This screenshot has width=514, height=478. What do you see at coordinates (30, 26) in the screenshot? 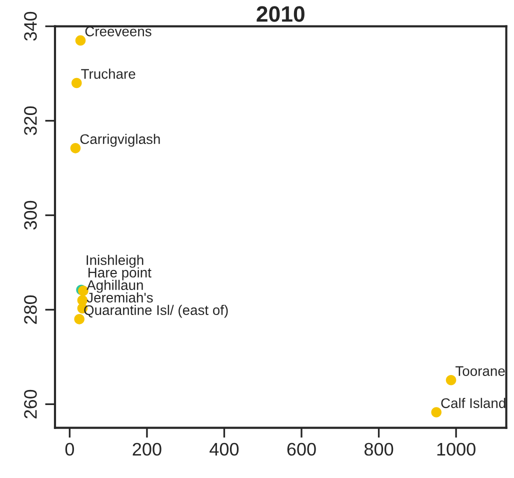
I see `y-tick-label: 340` at bounding box center [30, 26].